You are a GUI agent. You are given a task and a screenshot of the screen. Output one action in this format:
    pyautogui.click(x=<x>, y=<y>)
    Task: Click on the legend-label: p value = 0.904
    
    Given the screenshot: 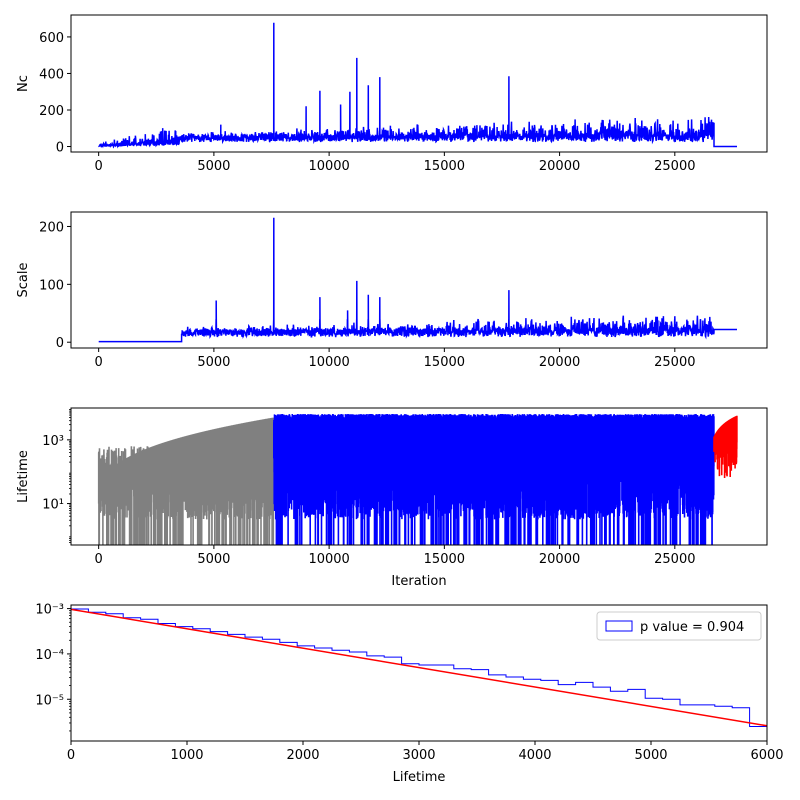 What is the action you would take?
    pyautogui.click(x=692, y=627)
    